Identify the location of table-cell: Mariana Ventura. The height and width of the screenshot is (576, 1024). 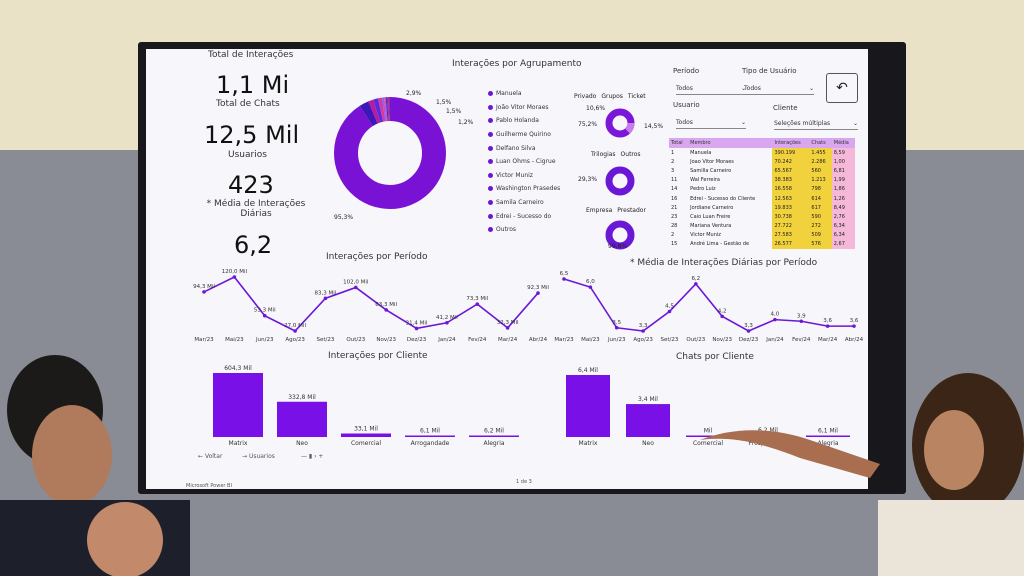
(711, 226).